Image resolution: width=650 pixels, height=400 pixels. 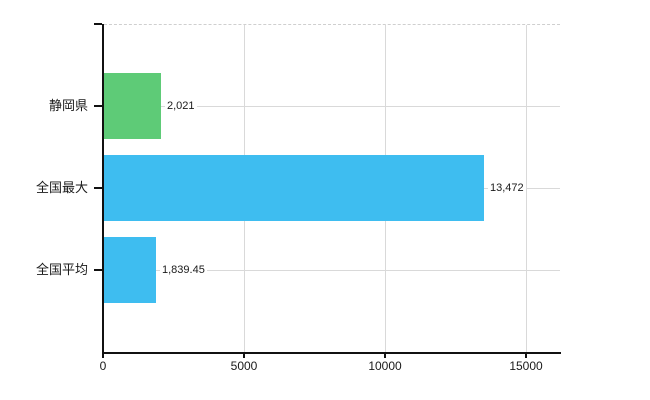 I want to click on value-label: 2,021, so click(x=181, y=106).